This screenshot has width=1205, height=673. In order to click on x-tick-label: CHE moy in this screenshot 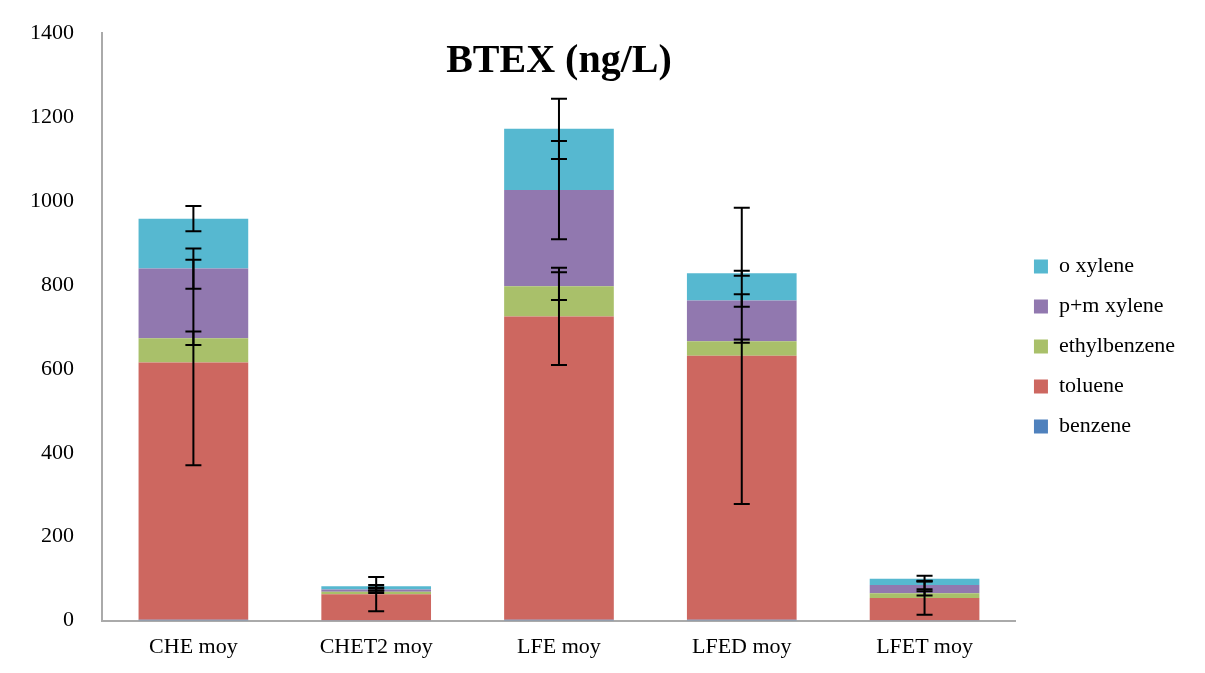, I will do `click(193, 645)`.